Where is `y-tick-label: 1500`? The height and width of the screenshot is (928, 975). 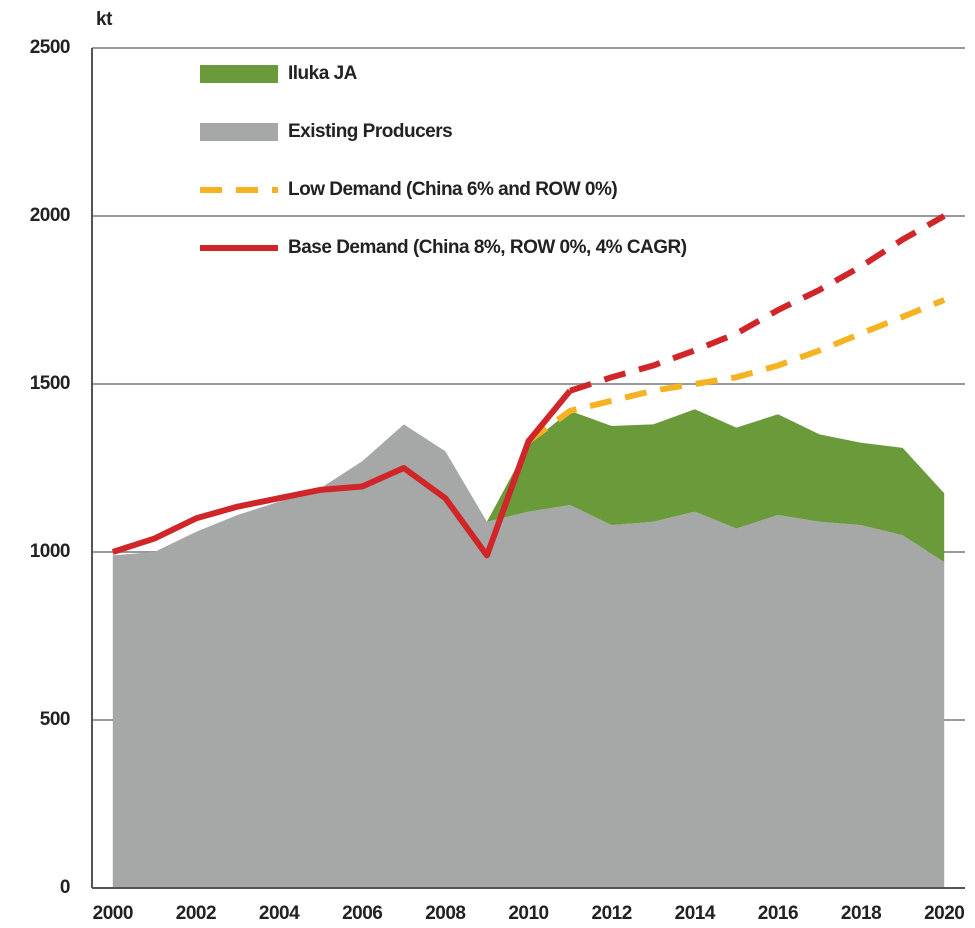
y-tick-label: 1500 is located at coordinates (50, 383).